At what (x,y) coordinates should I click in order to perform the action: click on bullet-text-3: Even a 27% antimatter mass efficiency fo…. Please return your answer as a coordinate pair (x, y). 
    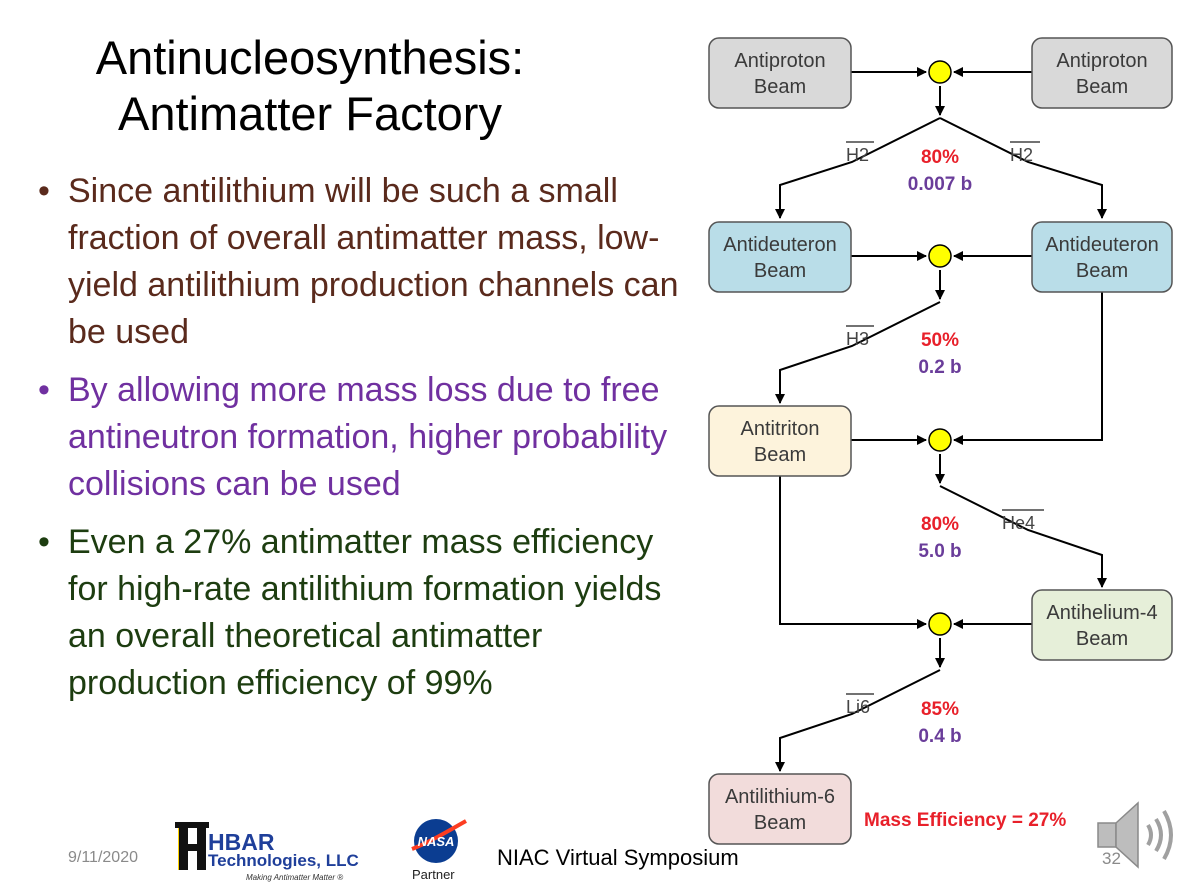
    Looking at the image, I should click on (365, 612).